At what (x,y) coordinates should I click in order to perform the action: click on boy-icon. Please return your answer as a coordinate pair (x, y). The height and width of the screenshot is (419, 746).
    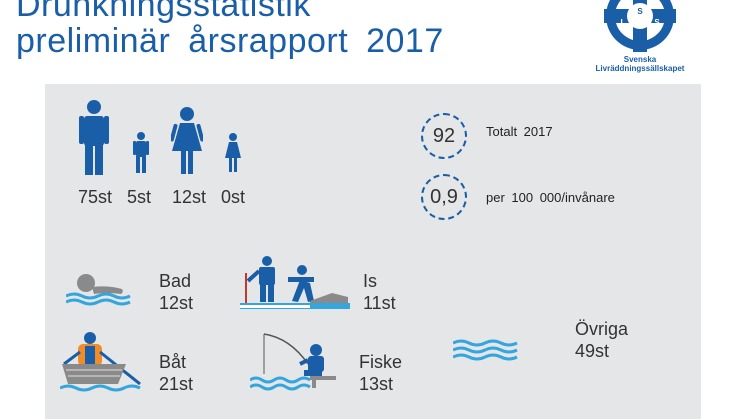
    Looking at the image, I should click on (141, 152).